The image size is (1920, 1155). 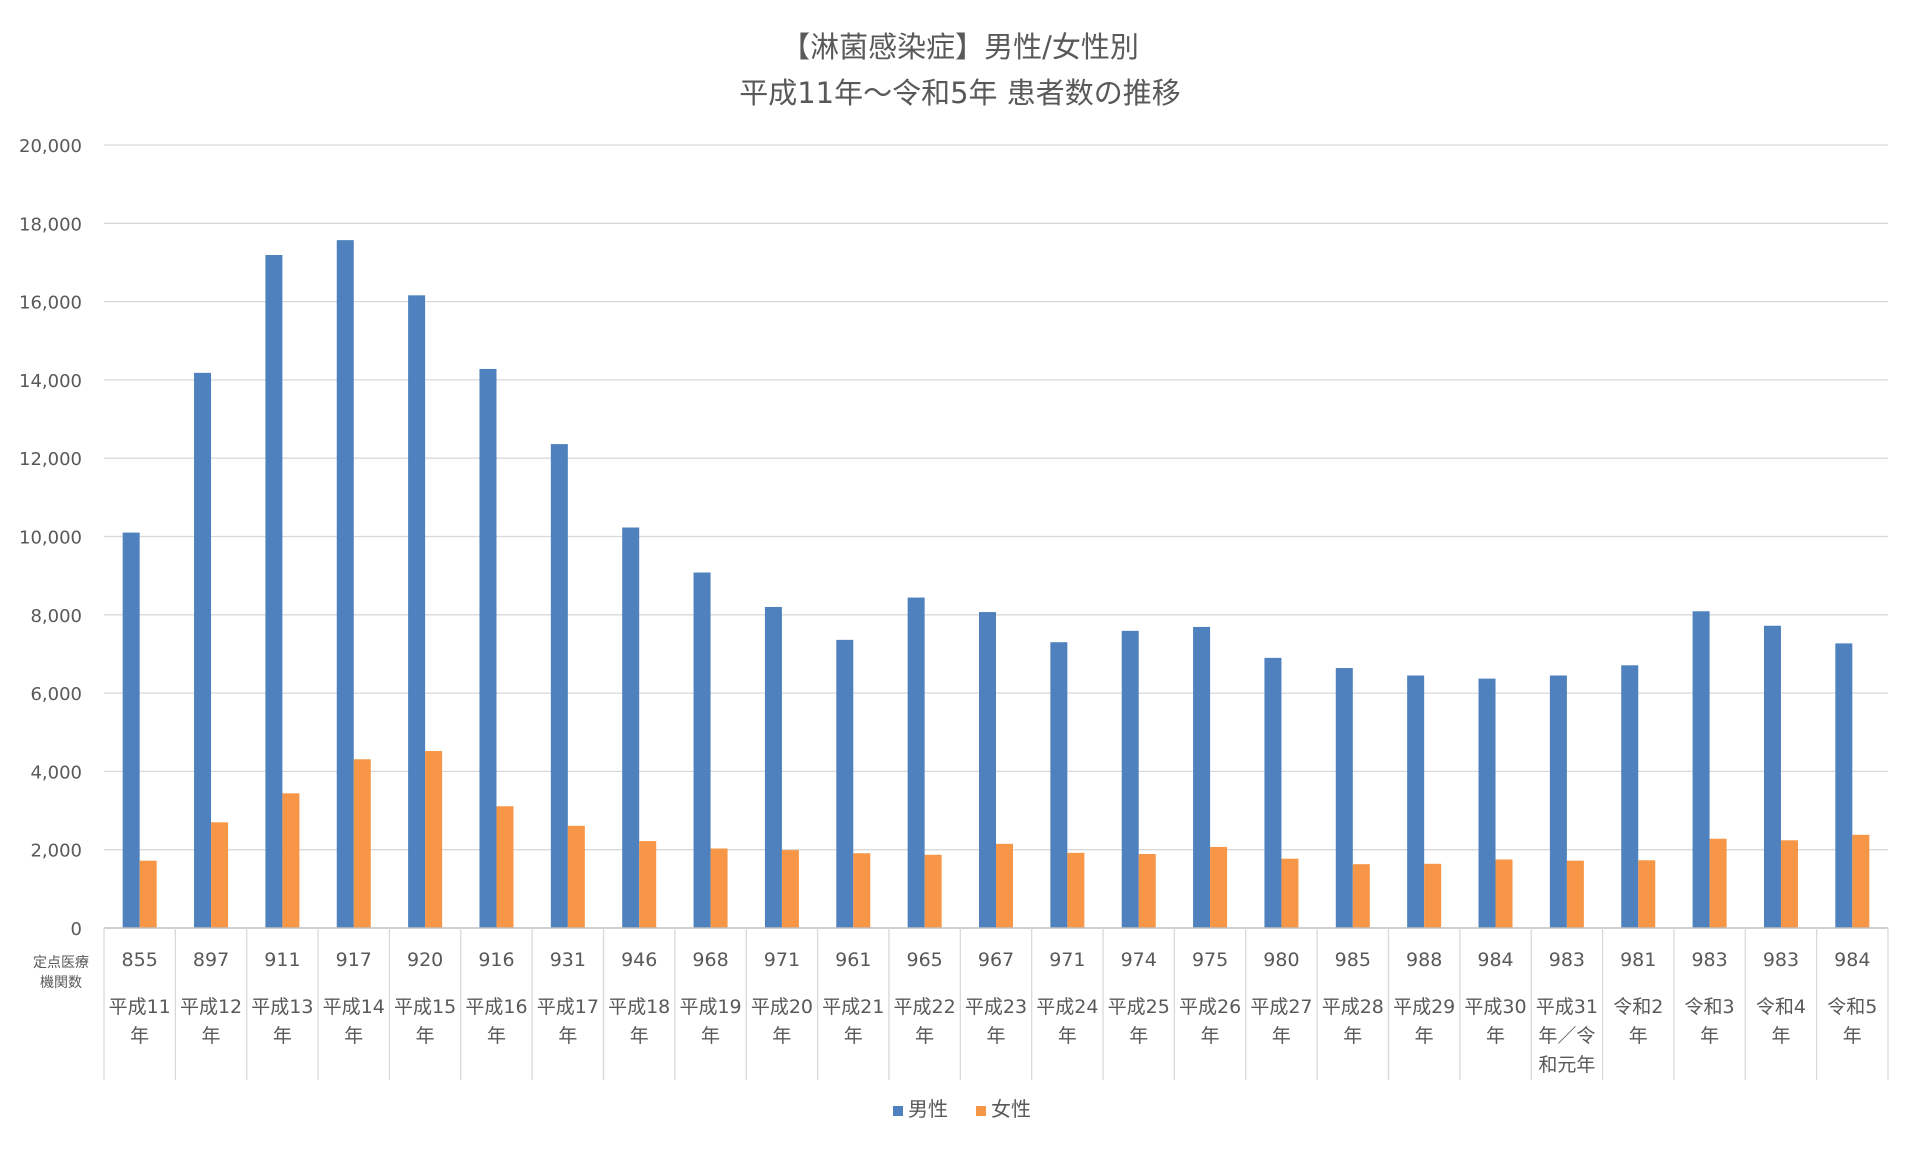 What do you see at coordinates (50, 224) in the screenshot?
I see `y-tick-label: 18,000` at bounding box center [50, 224].